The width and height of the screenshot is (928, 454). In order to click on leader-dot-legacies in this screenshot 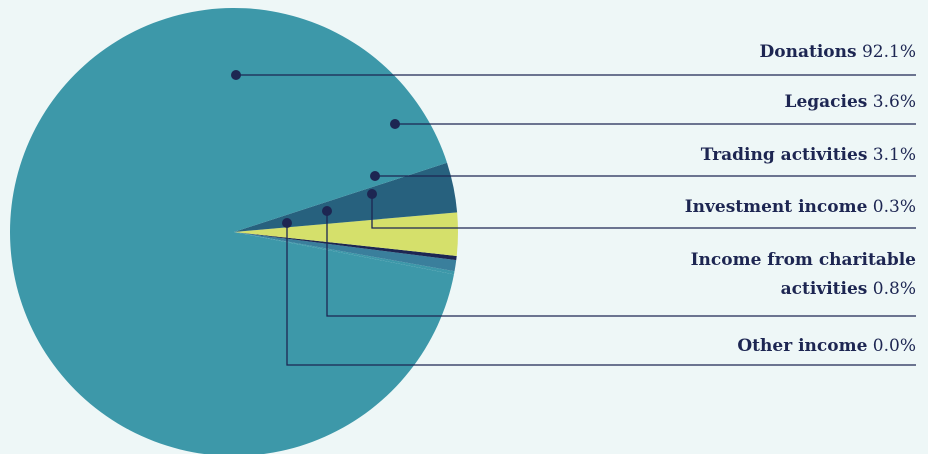, I will do `click(395, 124)`.